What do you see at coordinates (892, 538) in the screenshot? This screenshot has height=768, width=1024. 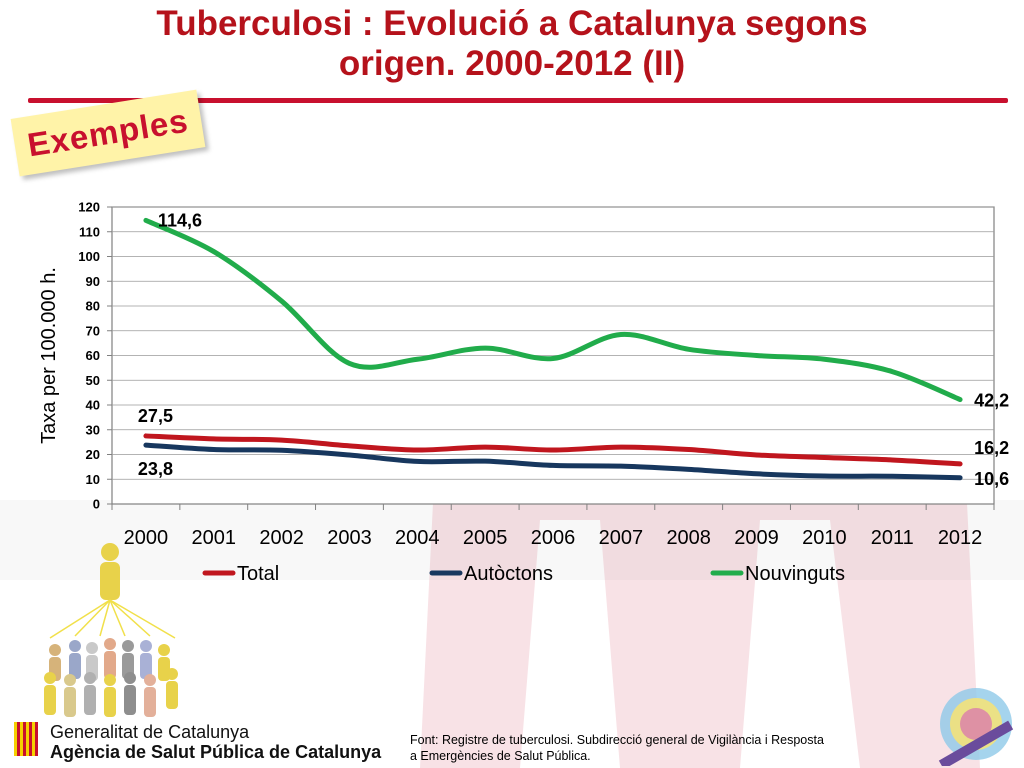 I see `tick-label-x: 2011` at bounding box center [892, 538].